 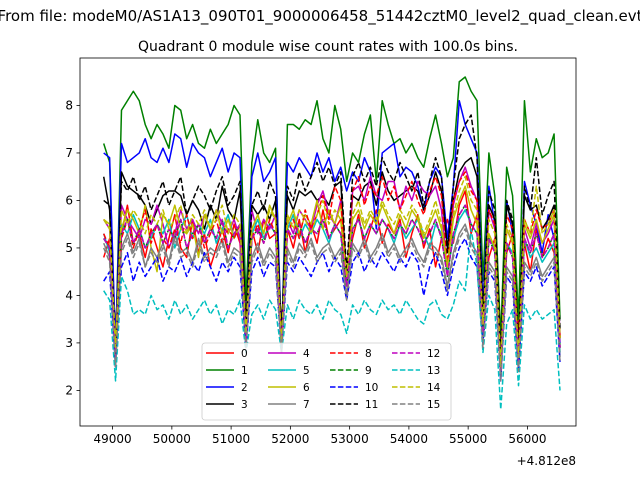 What do you see at coordinates (172, 439) in the screenshot?
I see `x-tick-label: 50000` at bounding box center [172, 439].